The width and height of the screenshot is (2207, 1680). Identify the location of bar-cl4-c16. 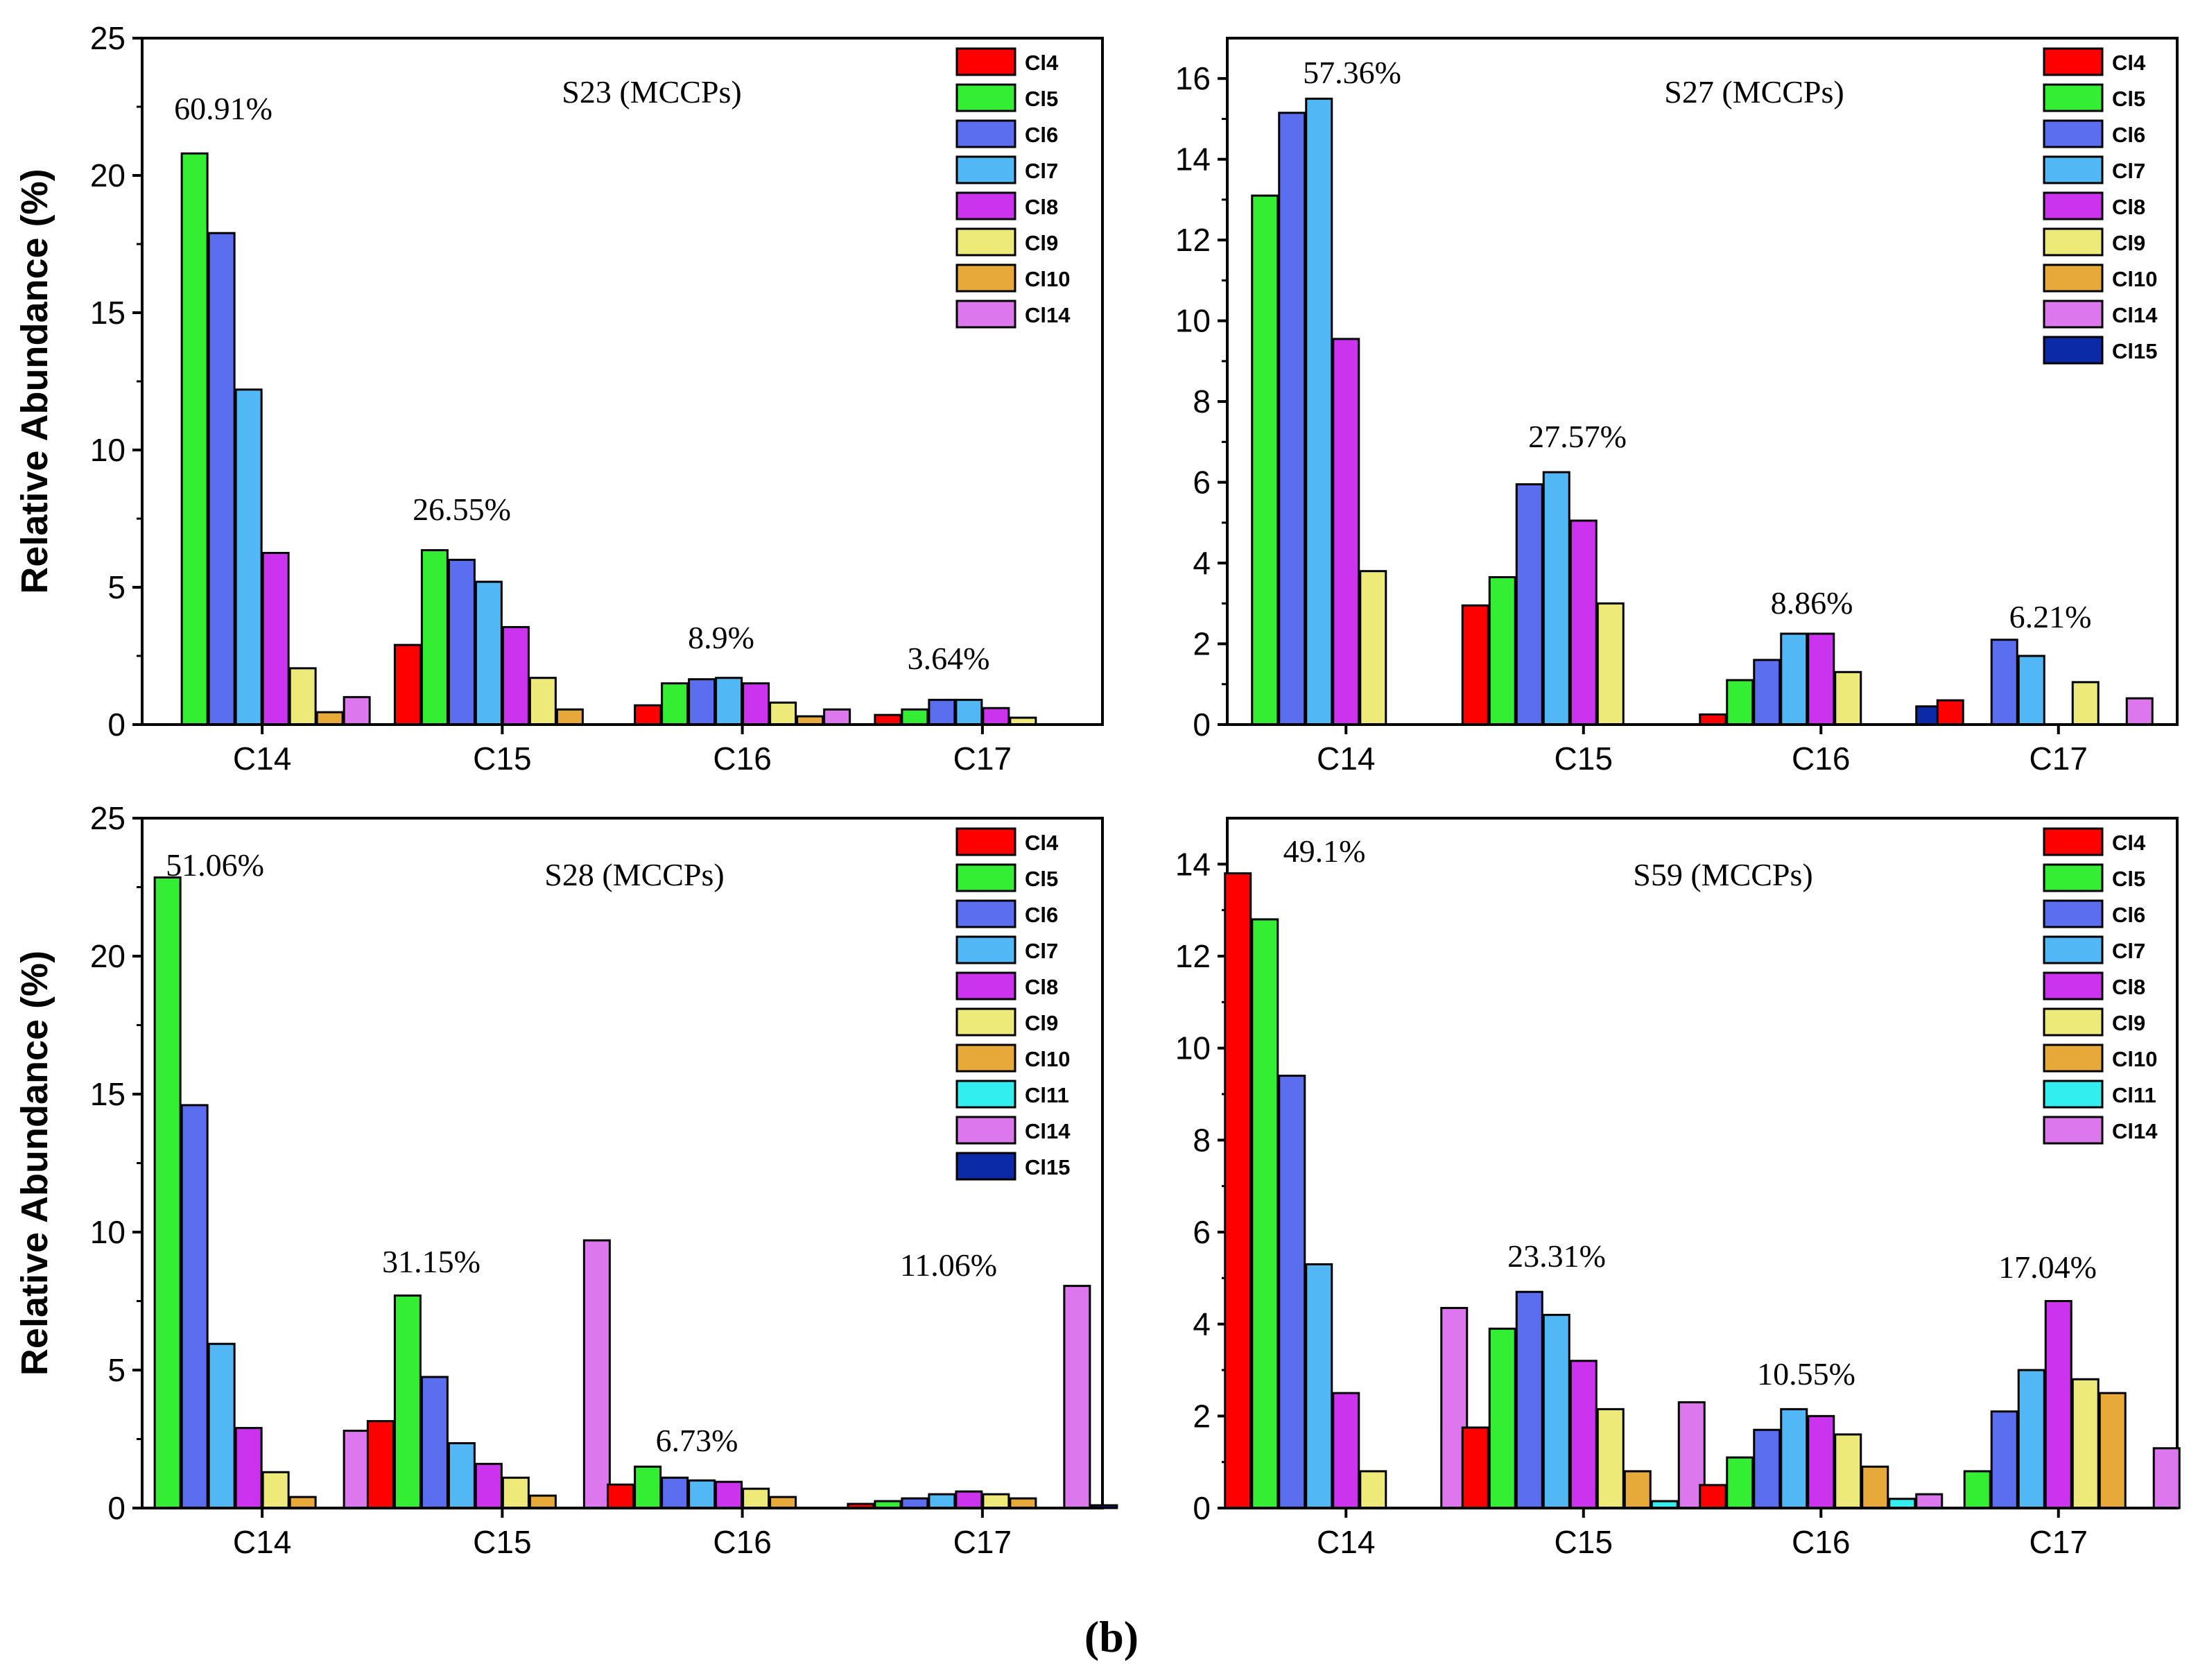
(1713, 719).